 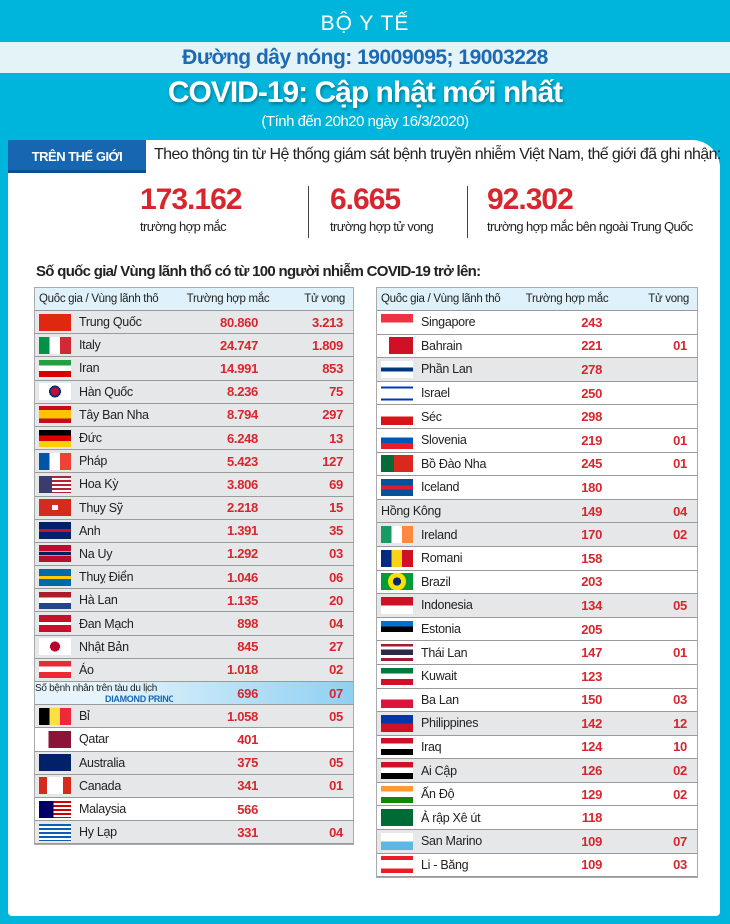 I want to click on flag-bh-icon, so click(x=397, y=346).